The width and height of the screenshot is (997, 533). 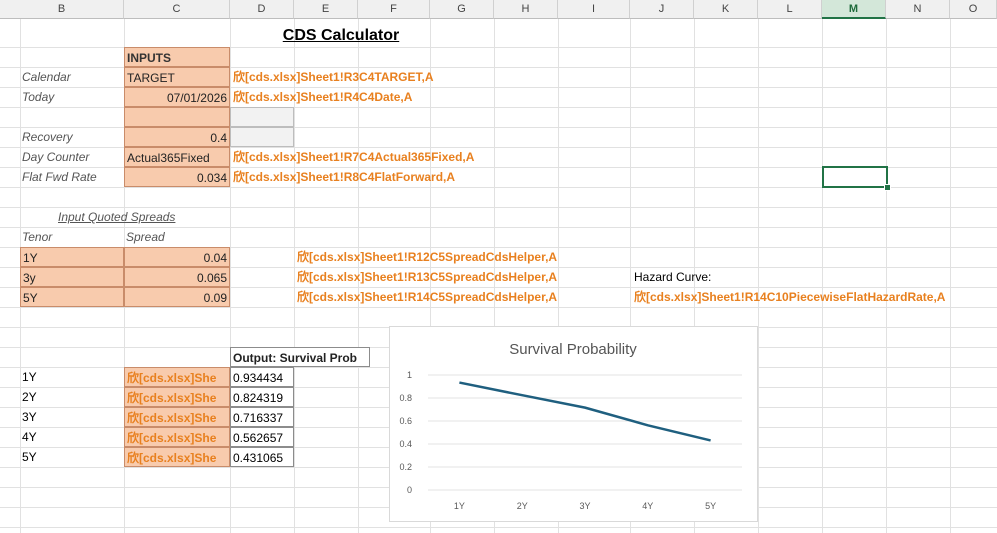 What do you see at coordinates (573, 349) in the screenshot?
I see `chart-title: Survival Probability` at bounding box center [573, 349].